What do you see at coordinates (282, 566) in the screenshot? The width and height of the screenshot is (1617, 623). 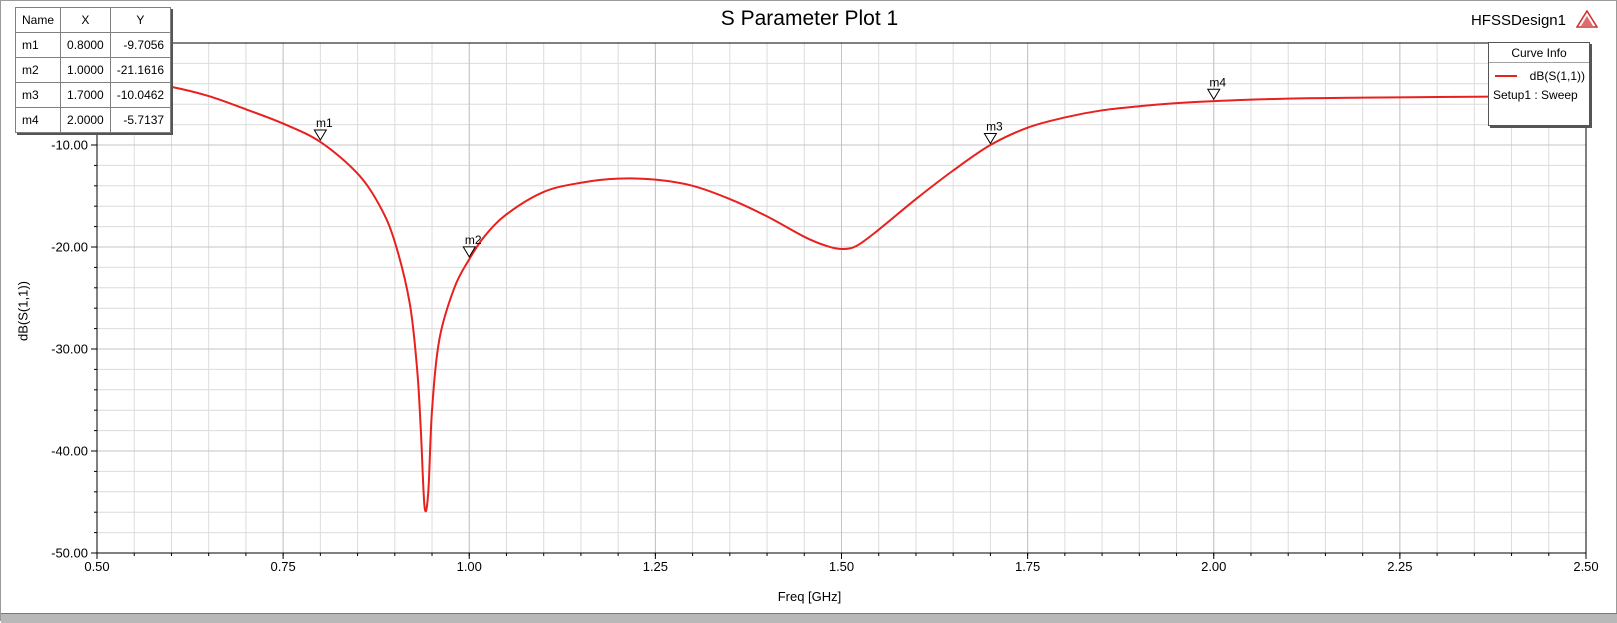 I see `x-tick-label: 0.75` at bounding box center [282, 566].